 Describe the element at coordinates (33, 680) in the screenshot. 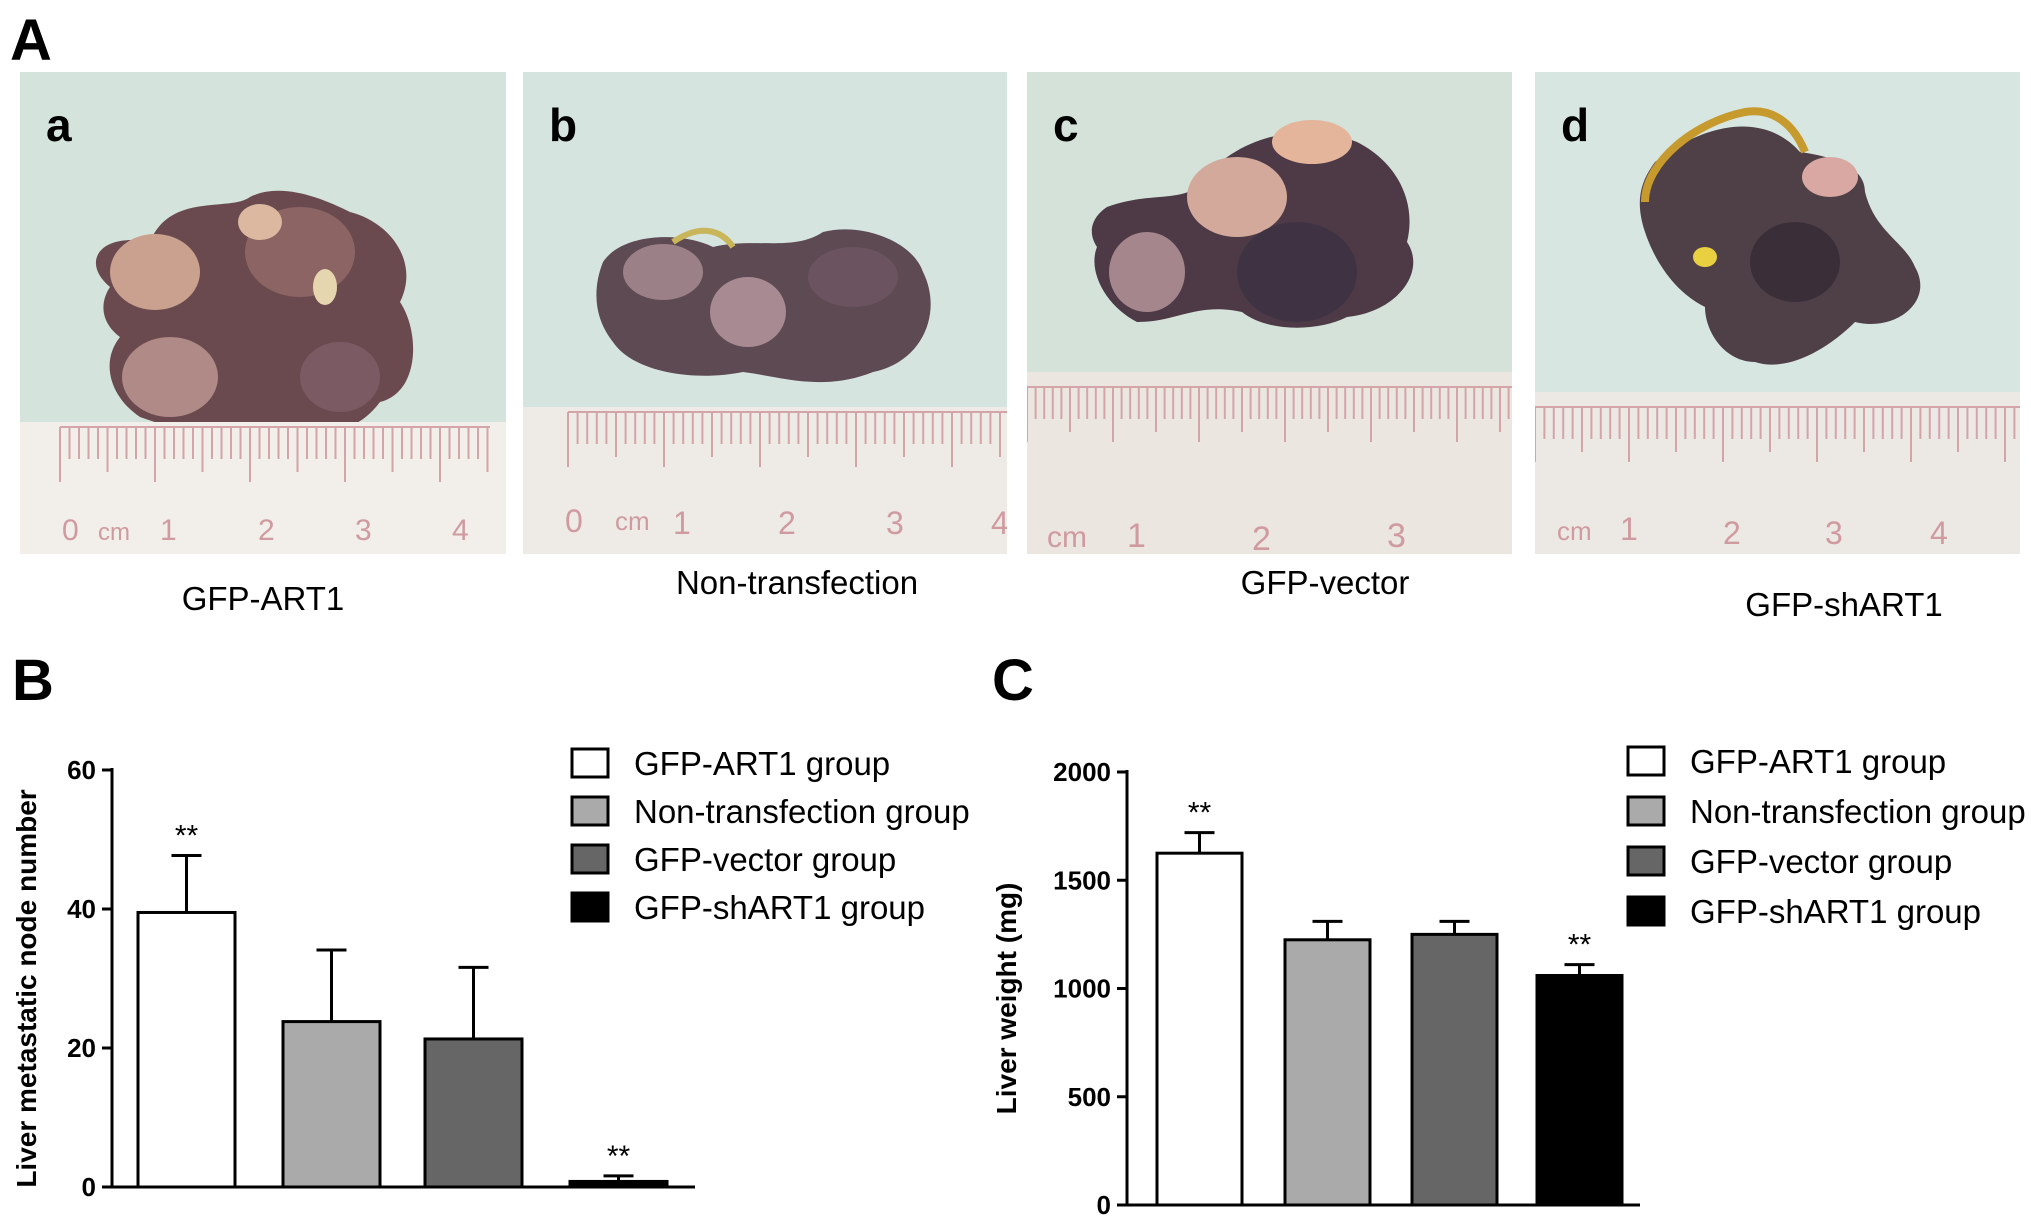

I see `panel-label-b: B` at that location.